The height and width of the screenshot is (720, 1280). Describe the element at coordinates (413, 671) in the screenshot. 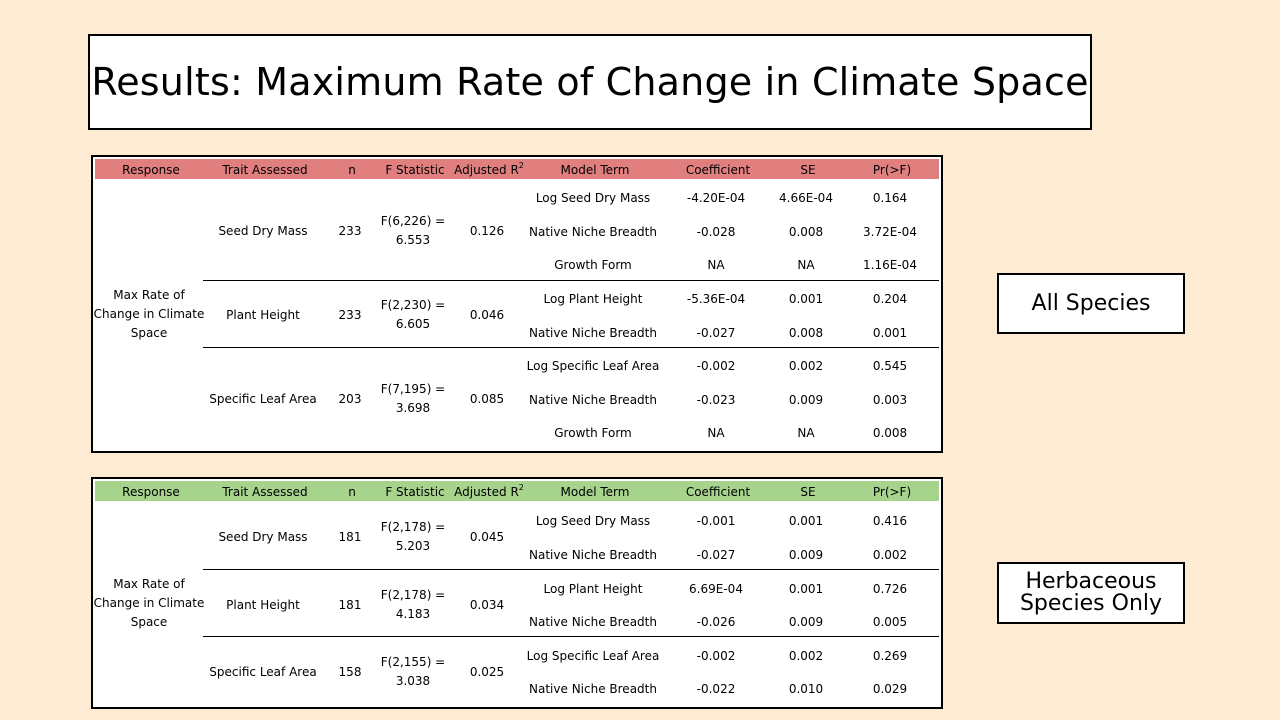

I see `f-stat-cell: F(2,155) = 3.038` at that location.